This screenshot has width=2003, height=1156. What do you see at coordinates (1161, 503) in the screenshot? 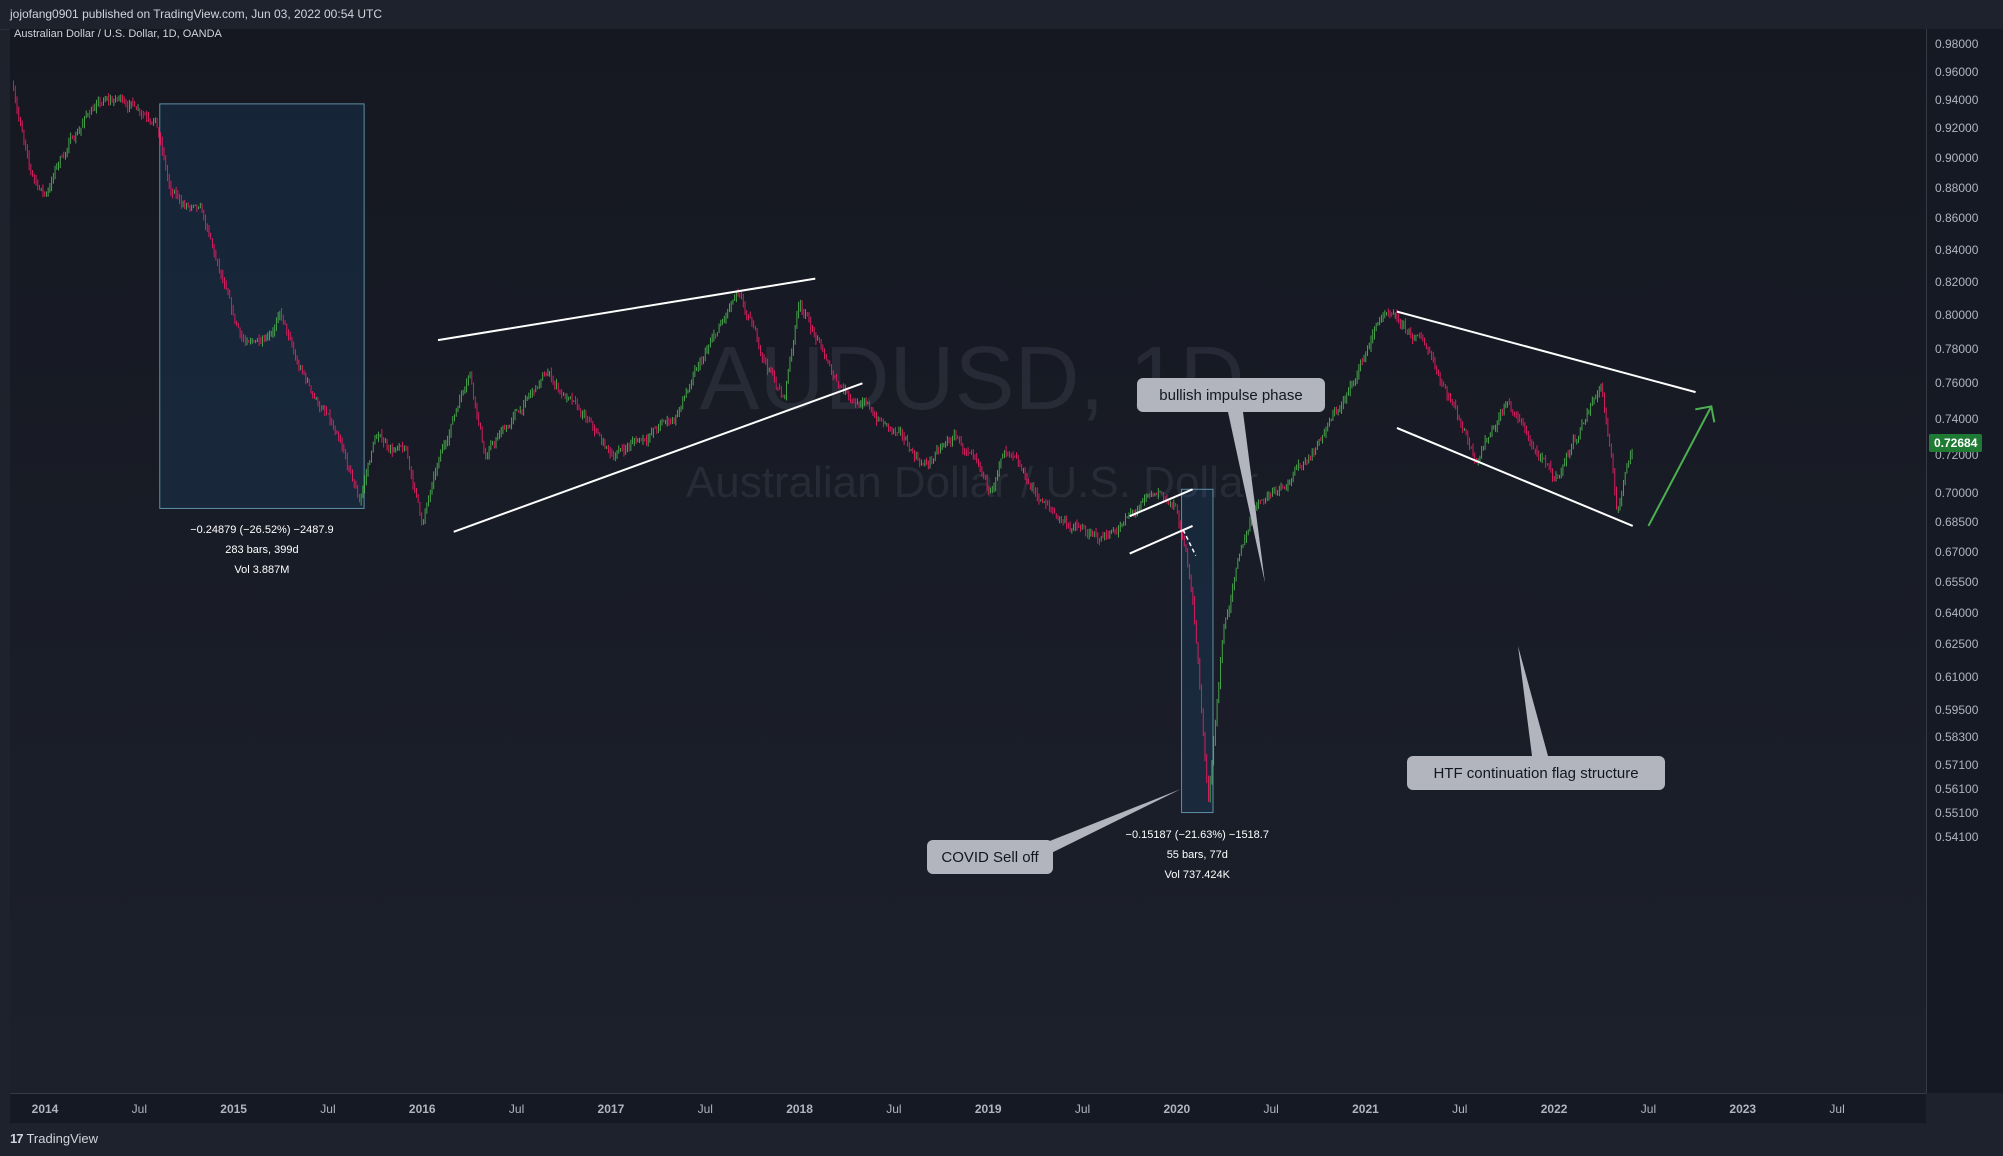
I see `flag-upper-line-2019` at bounding box center [1161, 503].